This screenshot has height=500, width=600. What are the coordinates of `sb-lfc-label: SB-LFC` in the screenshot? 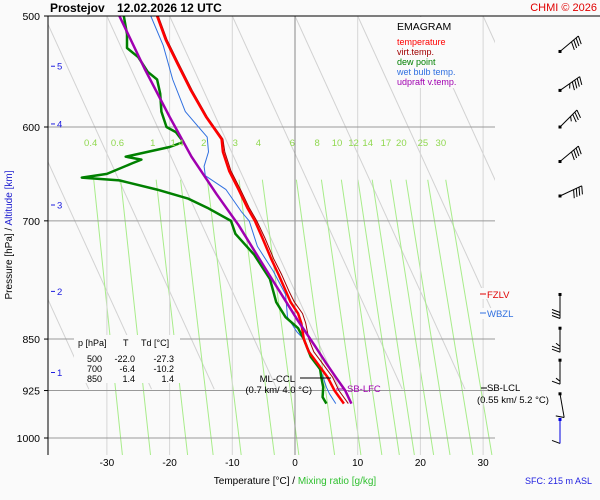 It's located at (364, 389).